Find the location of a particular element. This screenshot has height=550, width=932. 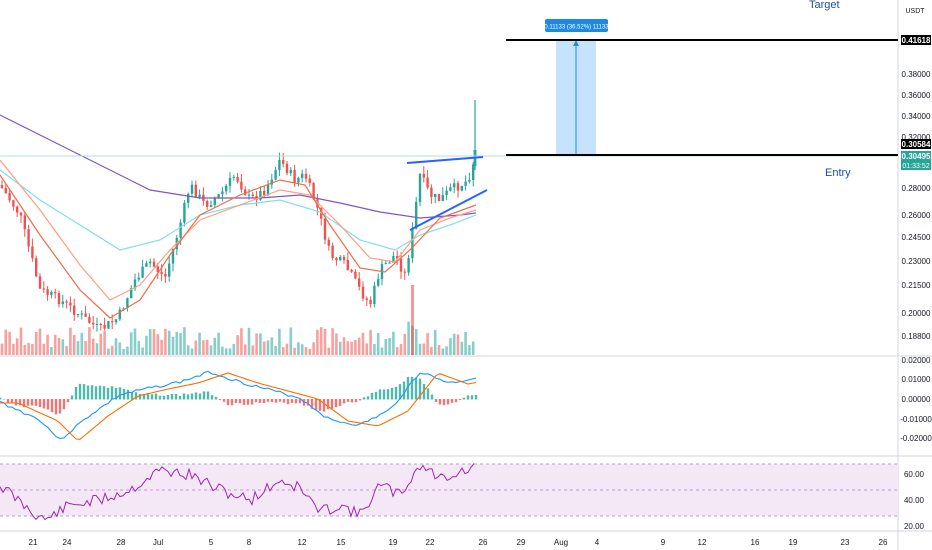

macd-axis-label: 0.00000 is located at coordinates (916, 399).